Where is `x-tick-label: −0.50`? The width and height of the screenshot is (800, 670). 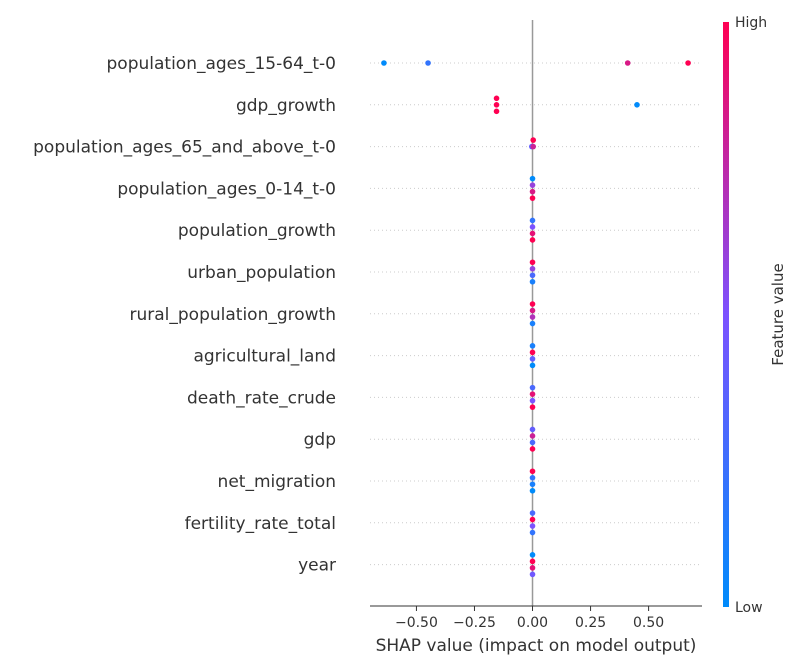
x-tick-label: −0.50 is located at coordinates (416, 623).